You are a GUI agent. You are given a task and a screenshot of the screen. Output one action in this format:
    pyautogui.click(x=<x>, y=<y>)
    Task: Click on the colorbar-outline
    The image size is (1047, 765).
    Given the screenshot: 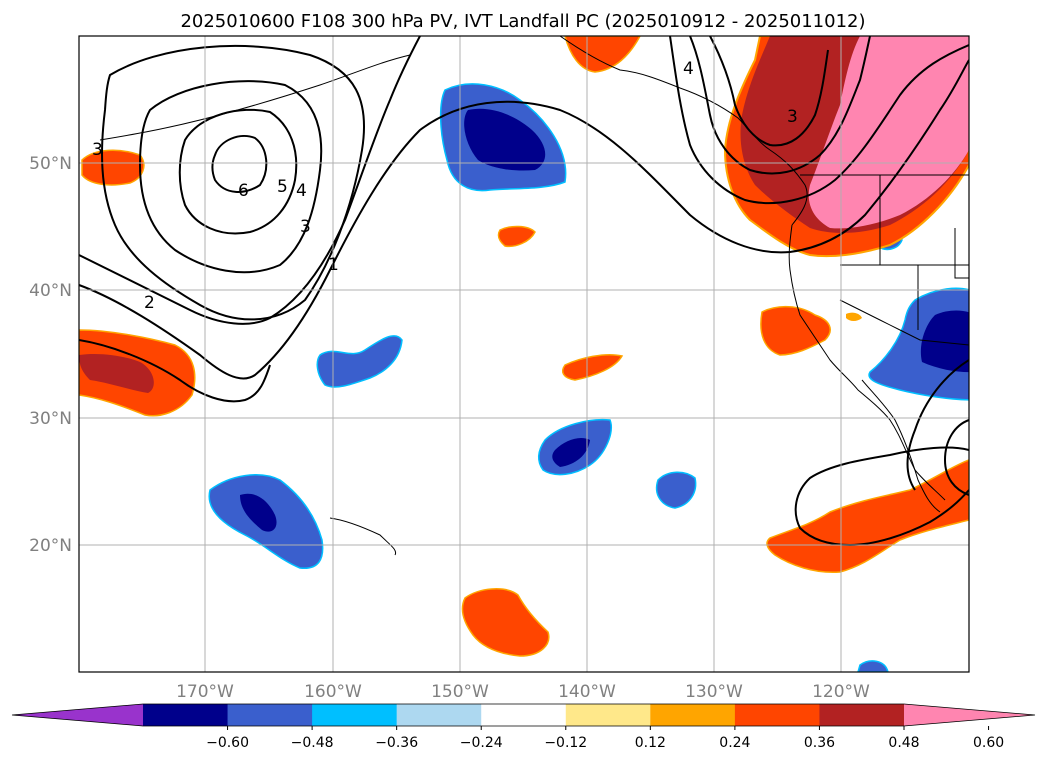 What is the action you would take?
    pyautogui.click(x=523, y=715)
    